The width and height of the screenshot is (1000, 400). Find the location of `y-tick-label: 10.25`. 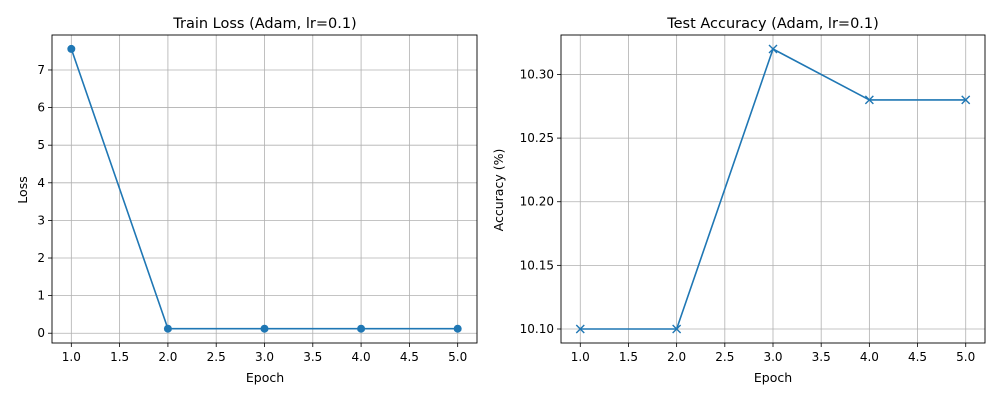

y-tick-label: 10.25 is located at coordinates (537, 138).